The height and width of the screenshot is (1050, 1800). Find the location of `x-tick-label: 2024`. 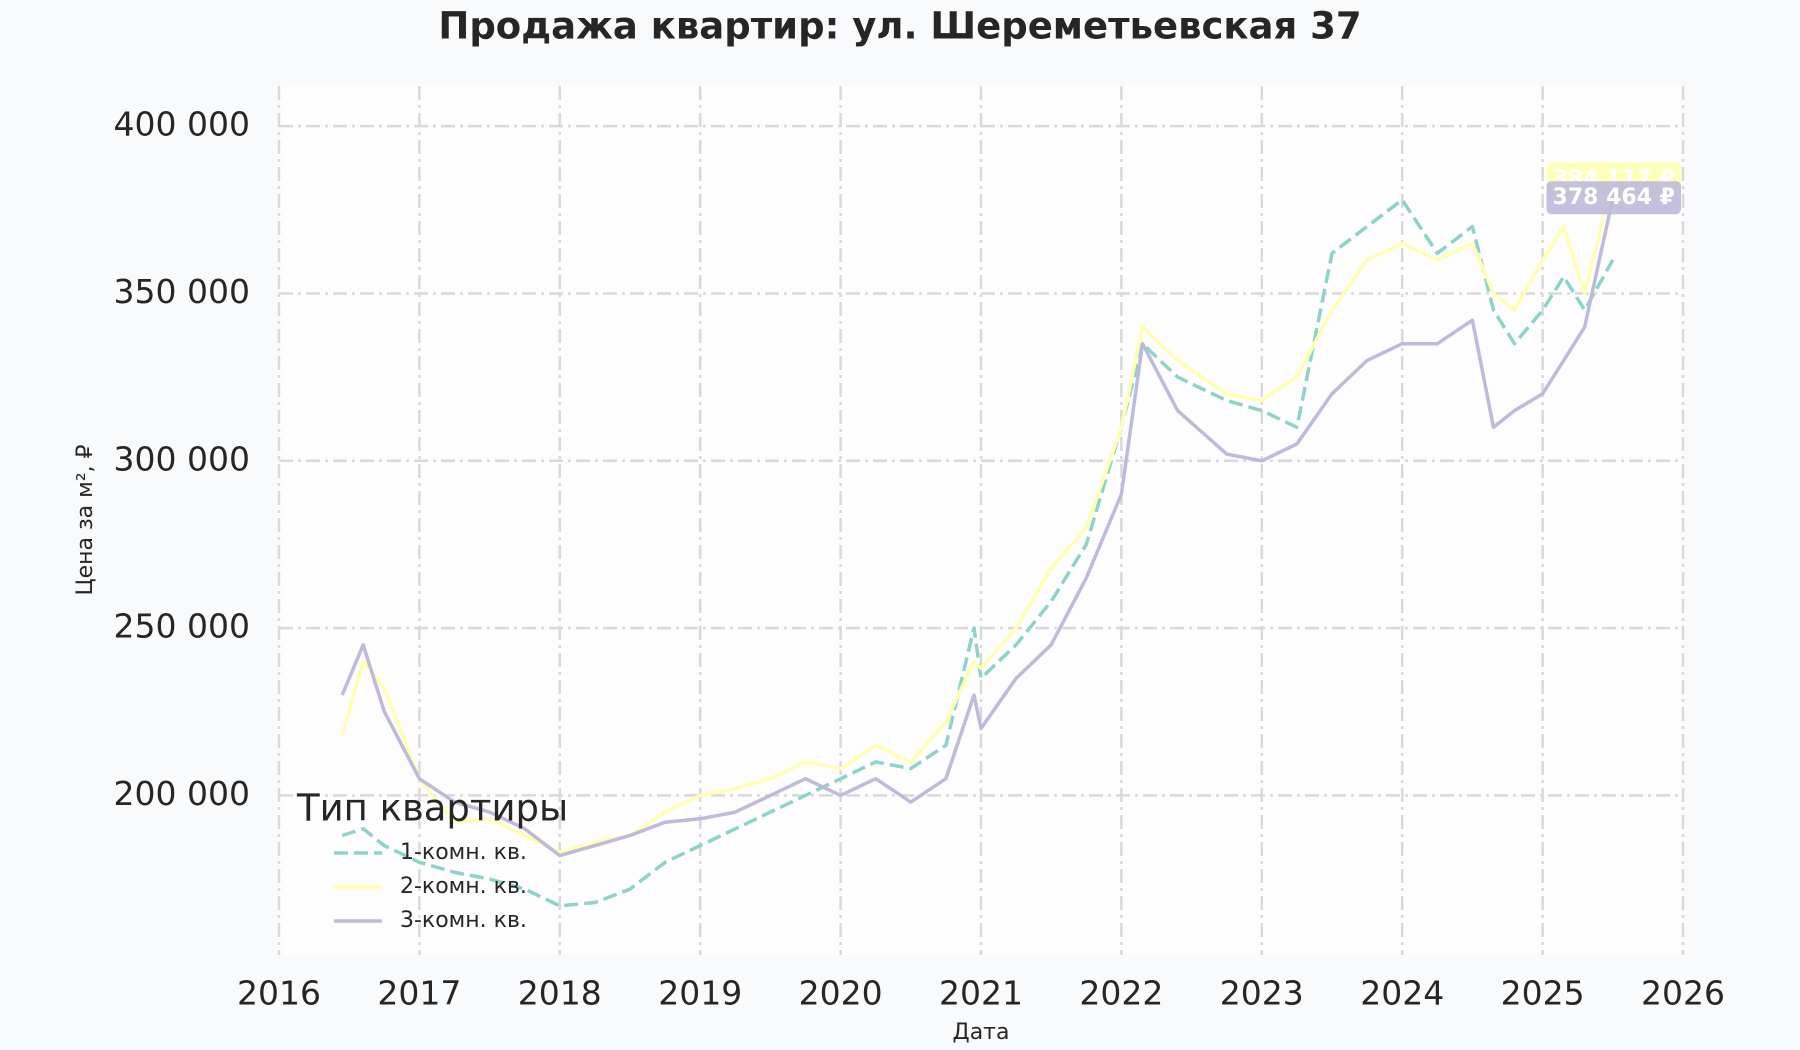

x-tick-label: 2024 is located at coordinates (1402, 993).